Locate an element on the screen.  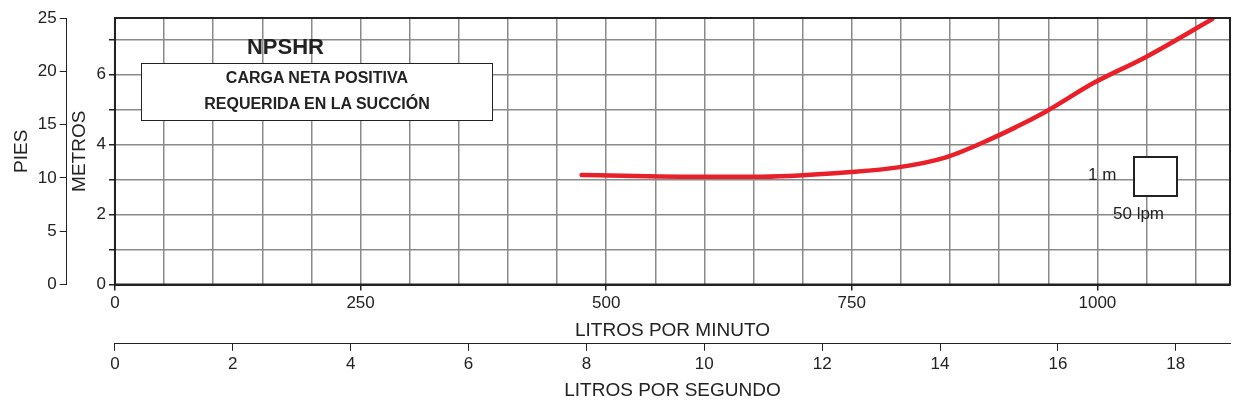
y2-tick-label: 0 is located at coordinates (52, 284).